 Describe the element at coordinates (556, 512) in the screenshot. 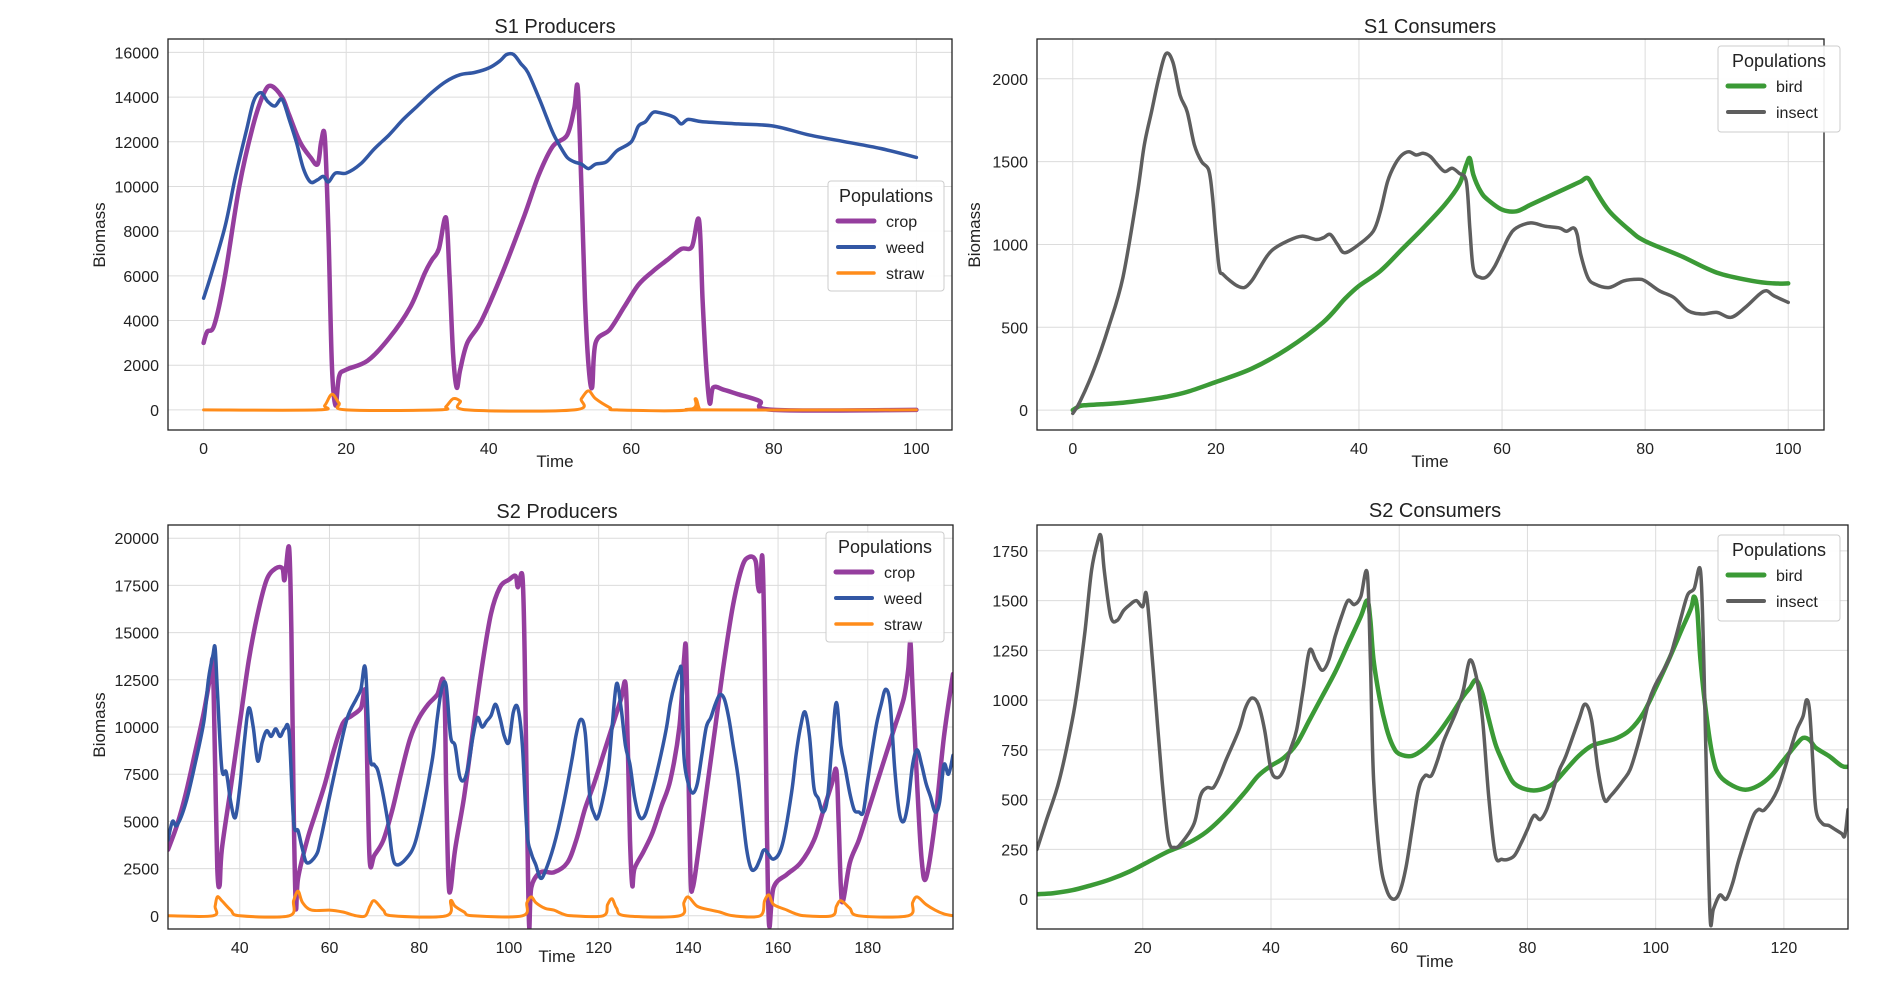

I see `chart-title: S2 Producers` at that location.